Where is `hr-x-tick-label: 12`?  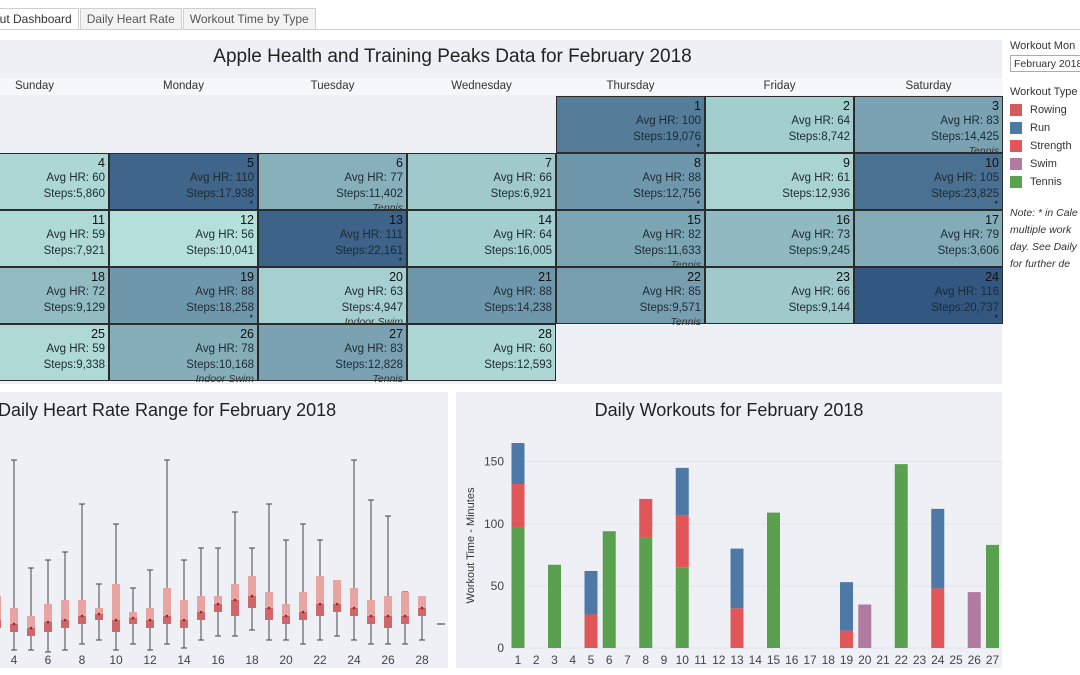
hr-x-tick-label: 12 is located at coordinates (150, 660).